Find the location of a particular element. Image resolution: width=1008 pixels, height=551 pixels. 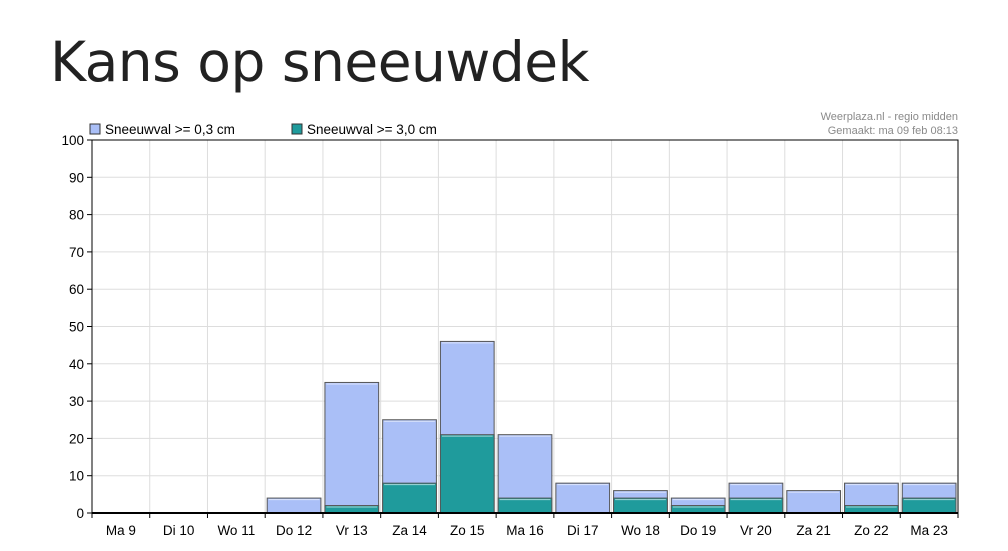

legend-label: Sneeuwval >= 3,0 cm is located at coordinates (372, 129).